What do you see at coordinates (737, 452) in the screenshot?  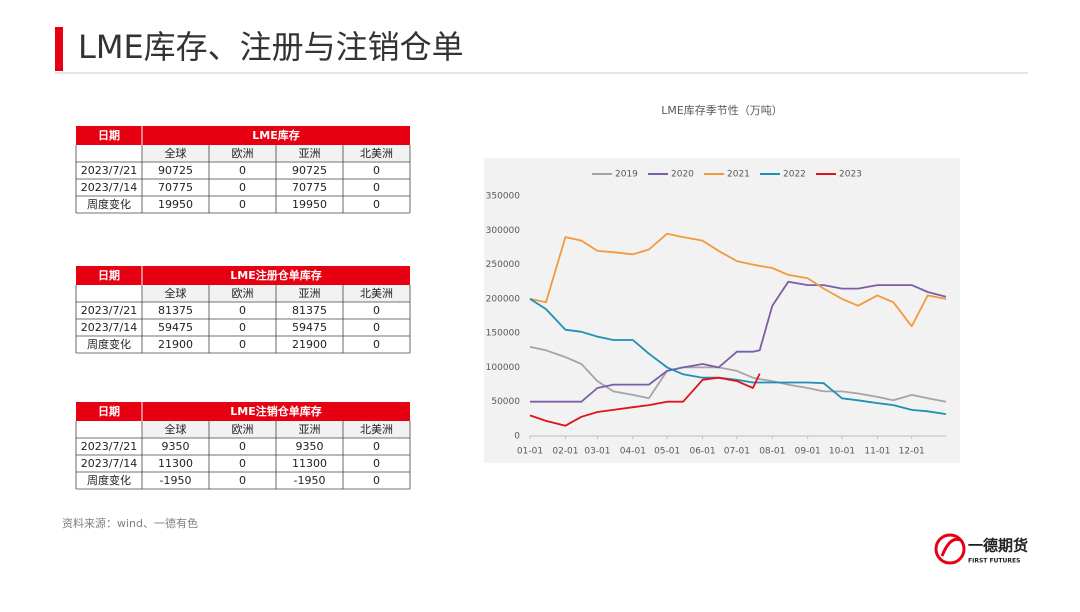 I see `x-tick-label: 07-01` at bounding box center [737, 452].